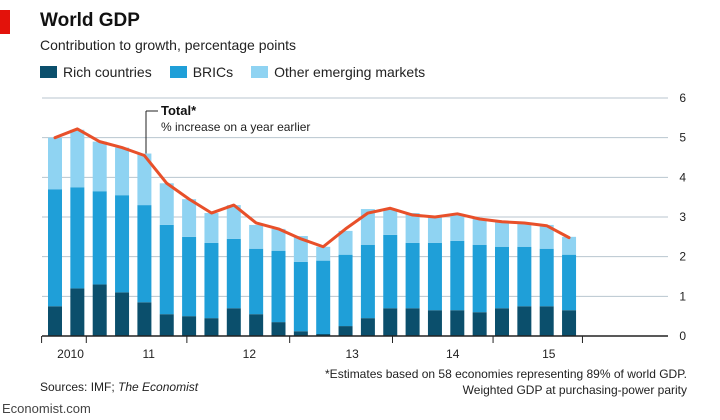 The image size is (720, 420). Describe the element at coordinates (682, 177) in the screenshot. I see `y-tick-label: 4` at that location.